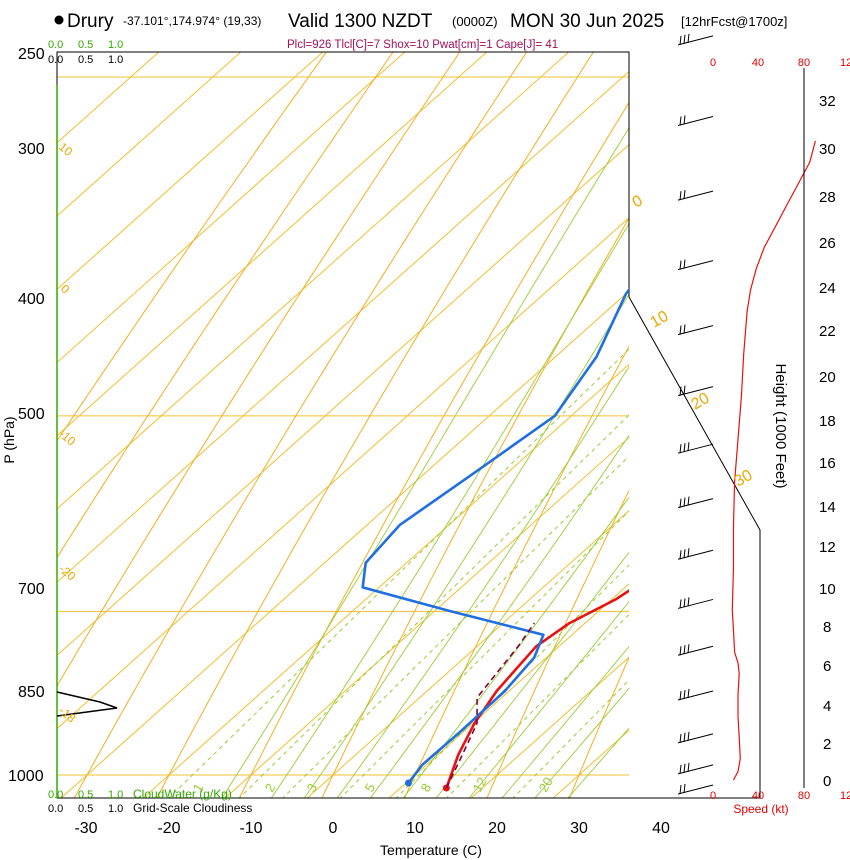 This screenshot has height=860, width=850. I want to click on station-marker-icon, so click(59, 20).